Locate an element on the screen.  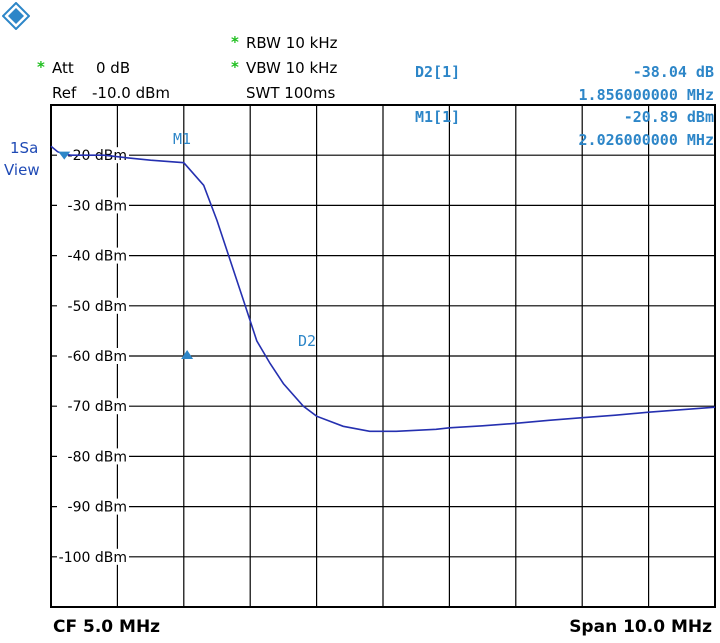
y-tick-label: -60 dBm is located at coordinates (97, 357).